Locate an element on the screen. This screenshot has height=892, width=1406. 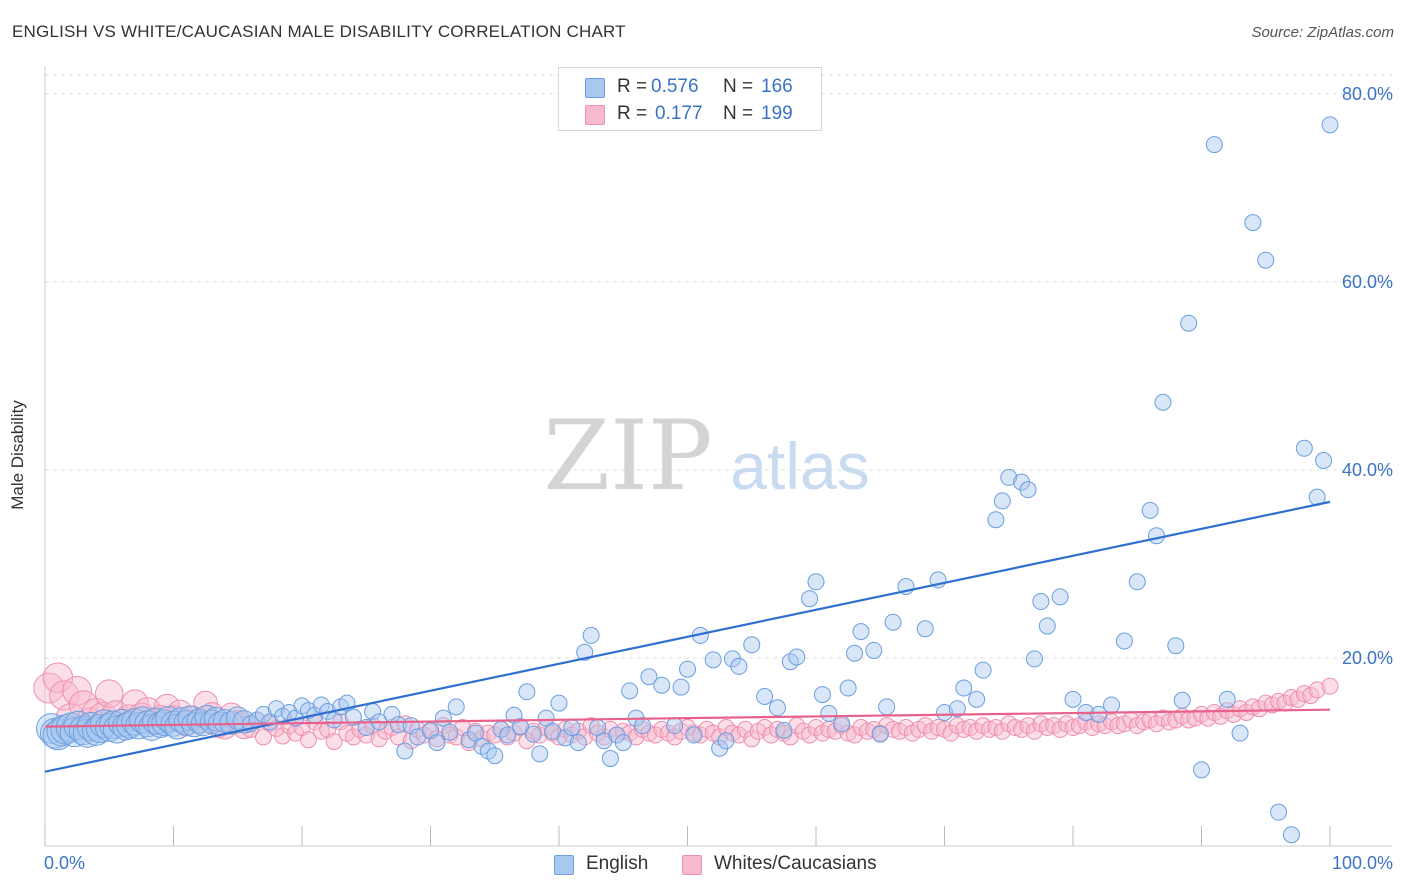
legend-stats: R = 0.576 N = 166 R = 0.177 N = 199 is located at coordinates (690, 99).